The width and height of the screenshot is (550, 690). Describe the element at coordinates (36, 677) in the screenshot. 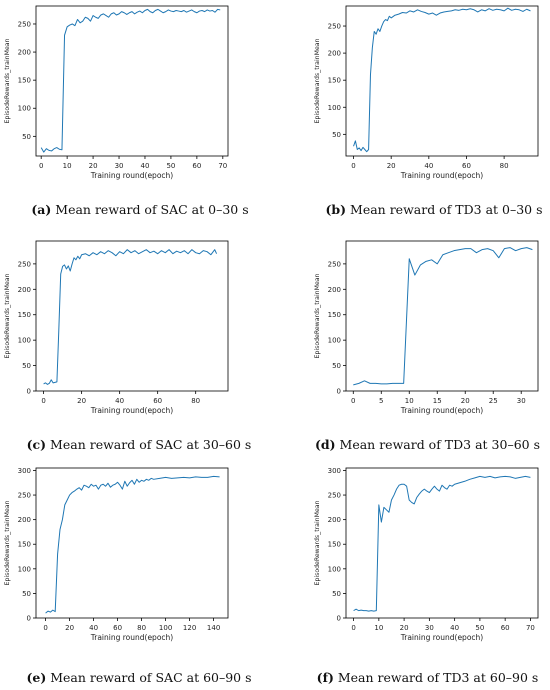

I see `caption-e-letter: (e)` at that location.